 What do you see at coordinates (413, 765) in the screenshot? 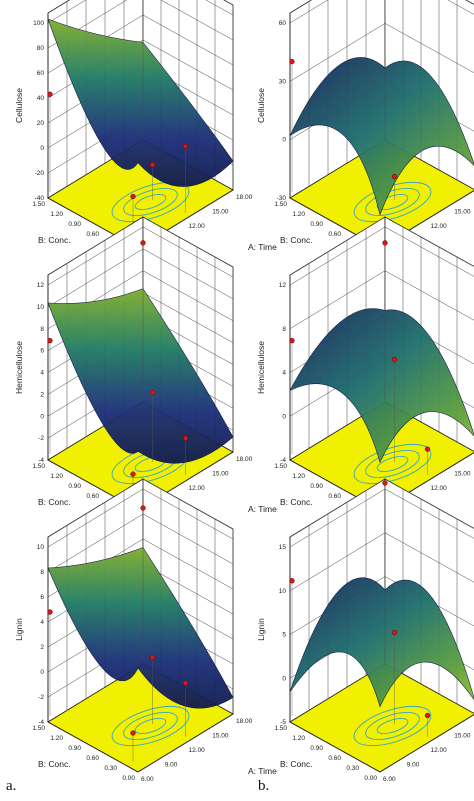
I see `x-tick-label: 9.00` at bounding box center [413, 765].